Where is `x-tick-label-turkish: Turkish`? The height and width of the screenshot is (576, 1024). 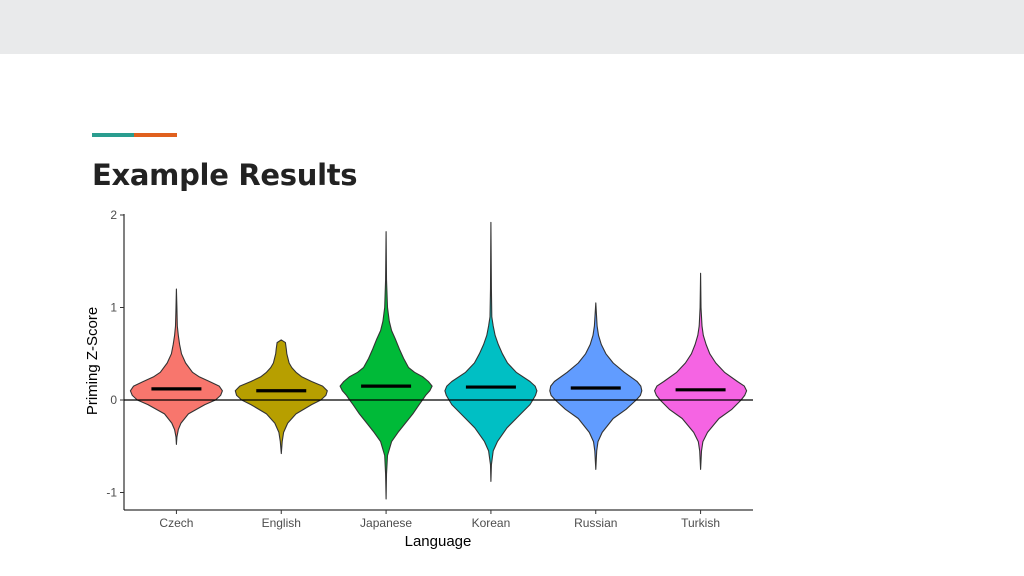
x-tick-label-turkish: Turkish is located at coordinates (700, 523).